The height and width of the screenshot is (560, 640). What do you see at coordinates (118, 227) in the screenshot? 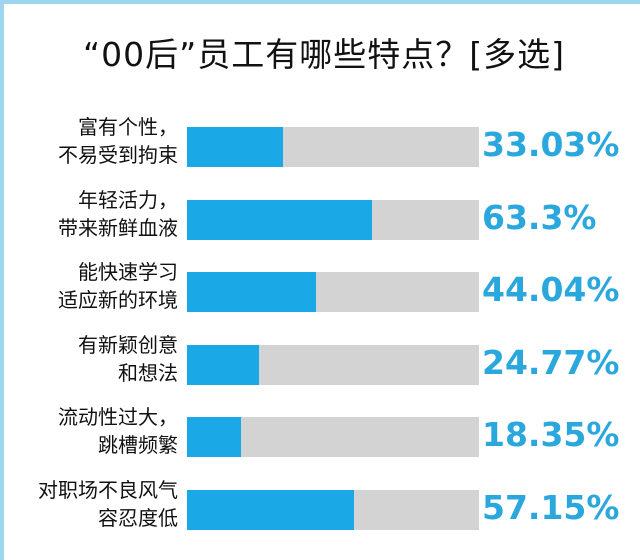
I see `category-label-line: 带来新鲜血液` at bounding box center [118, 227].